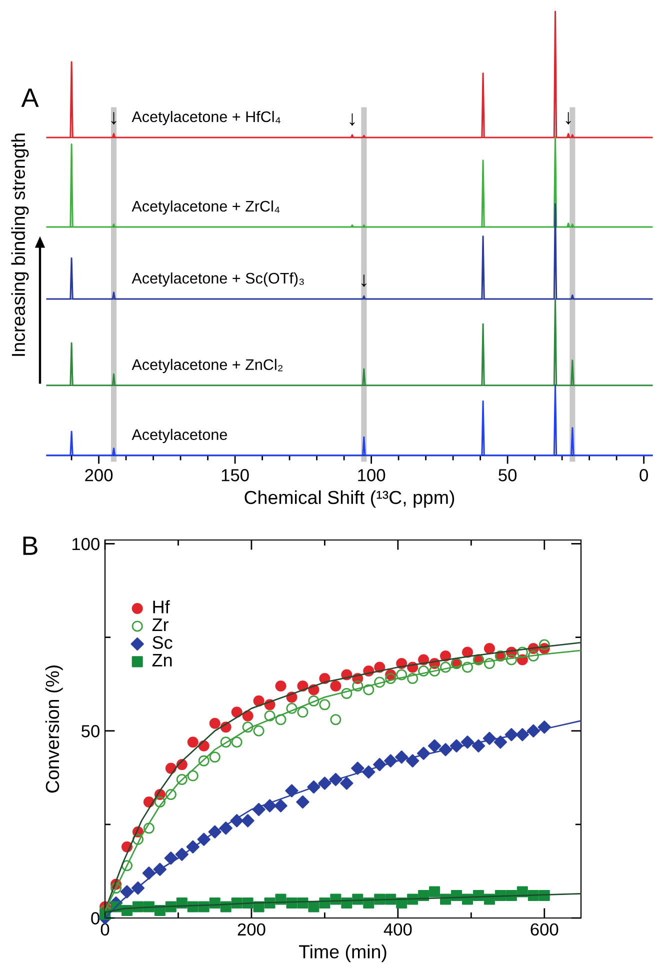 The image size is (654, 979). What do you see at coordinates (160, 624) in the screenshot?
I see `legend-label: Zr` at bounding box center [160, 624].